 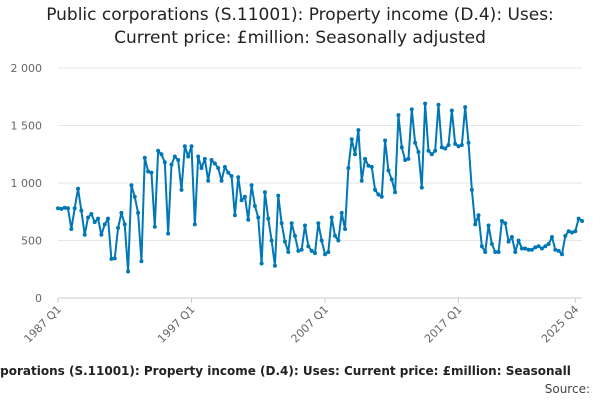 I want to click on y-tick-label: 1 000, so click(x=27, y=183).